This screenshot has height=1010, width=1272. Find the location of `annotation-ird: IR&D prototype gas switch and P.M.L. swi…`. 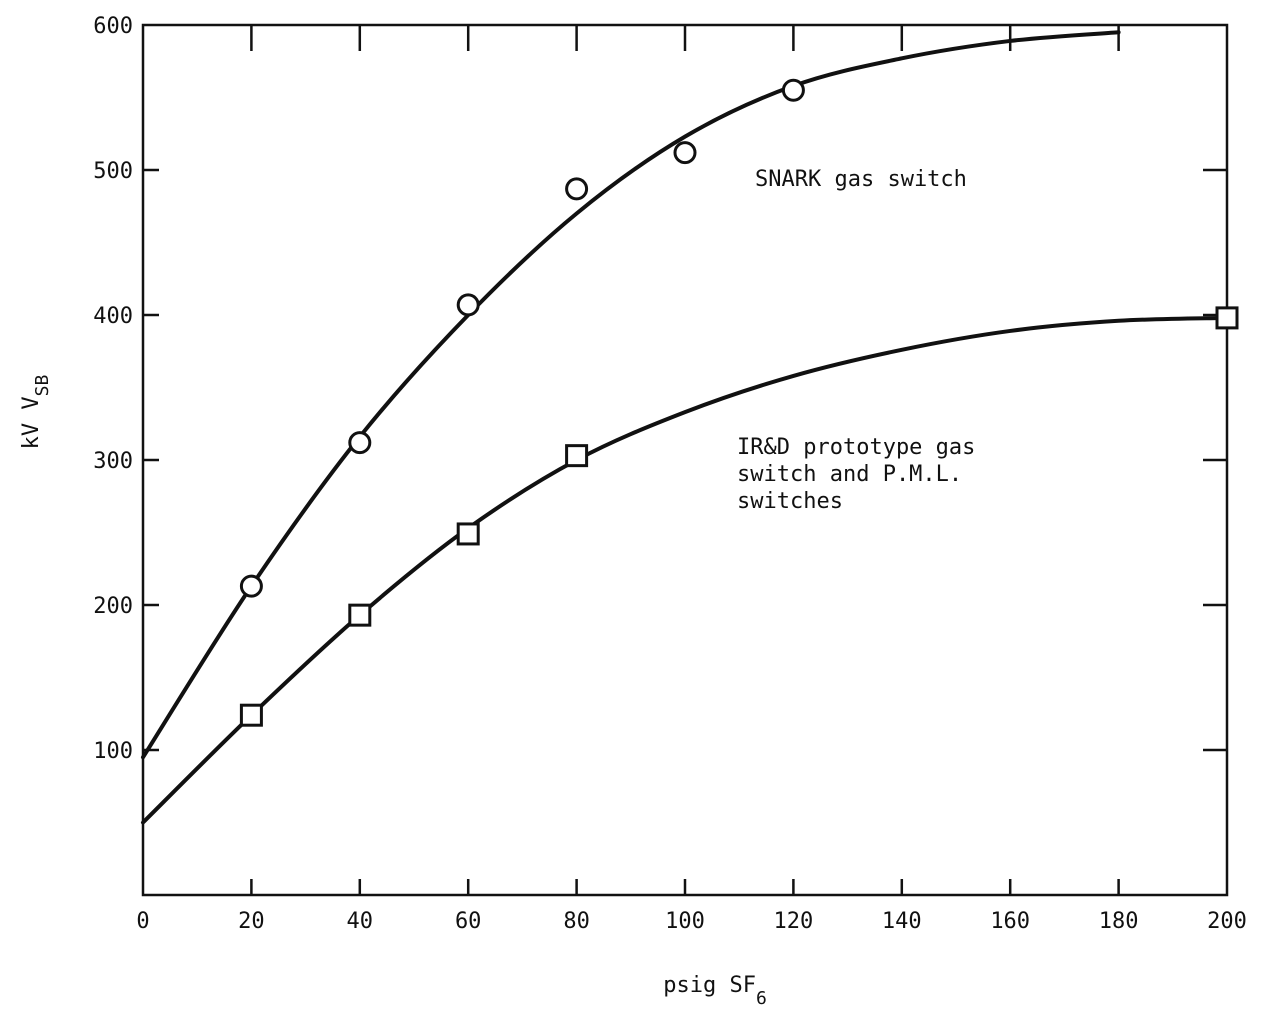

annotation-ird: IR&D prototype gas switch and P.M.L. swi… is located at coordinates (863, 474).